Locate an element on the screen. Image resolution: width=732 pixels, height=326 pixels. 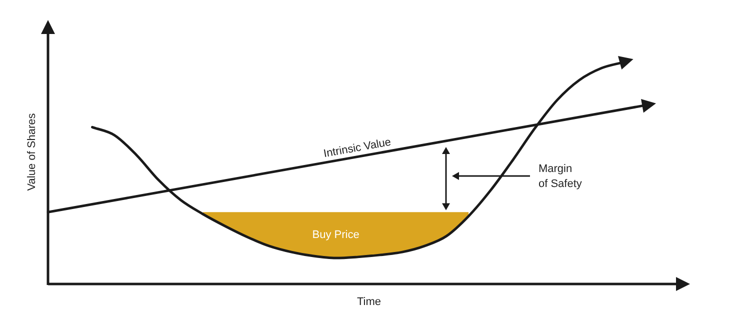
y-axis-title: Value of Shares is located at coordinates (32, 151).